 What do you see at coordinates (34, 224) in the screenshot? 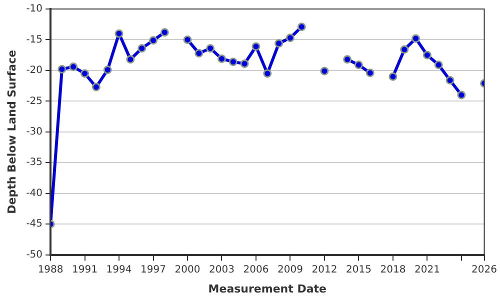
I see `y-tick-label: -45` at bounding box center [34, 224].